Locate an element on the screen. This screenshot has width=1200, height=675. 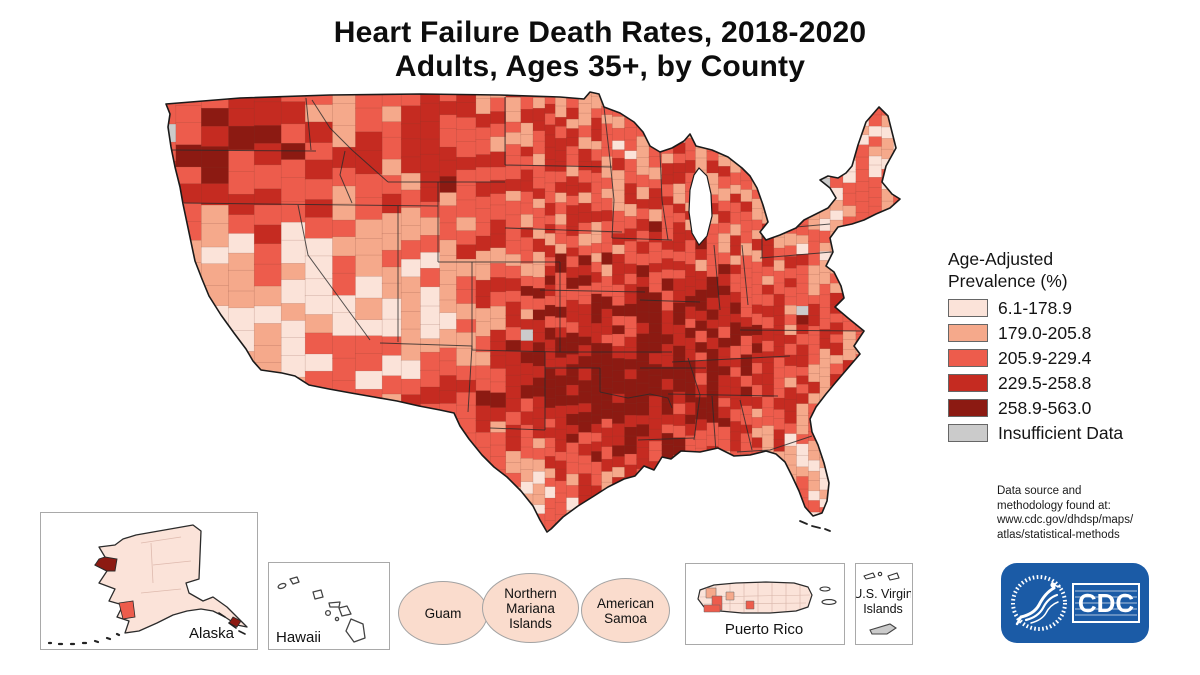
puerto-rico-map: Puerto Rico is located at coordinates (767, 609).